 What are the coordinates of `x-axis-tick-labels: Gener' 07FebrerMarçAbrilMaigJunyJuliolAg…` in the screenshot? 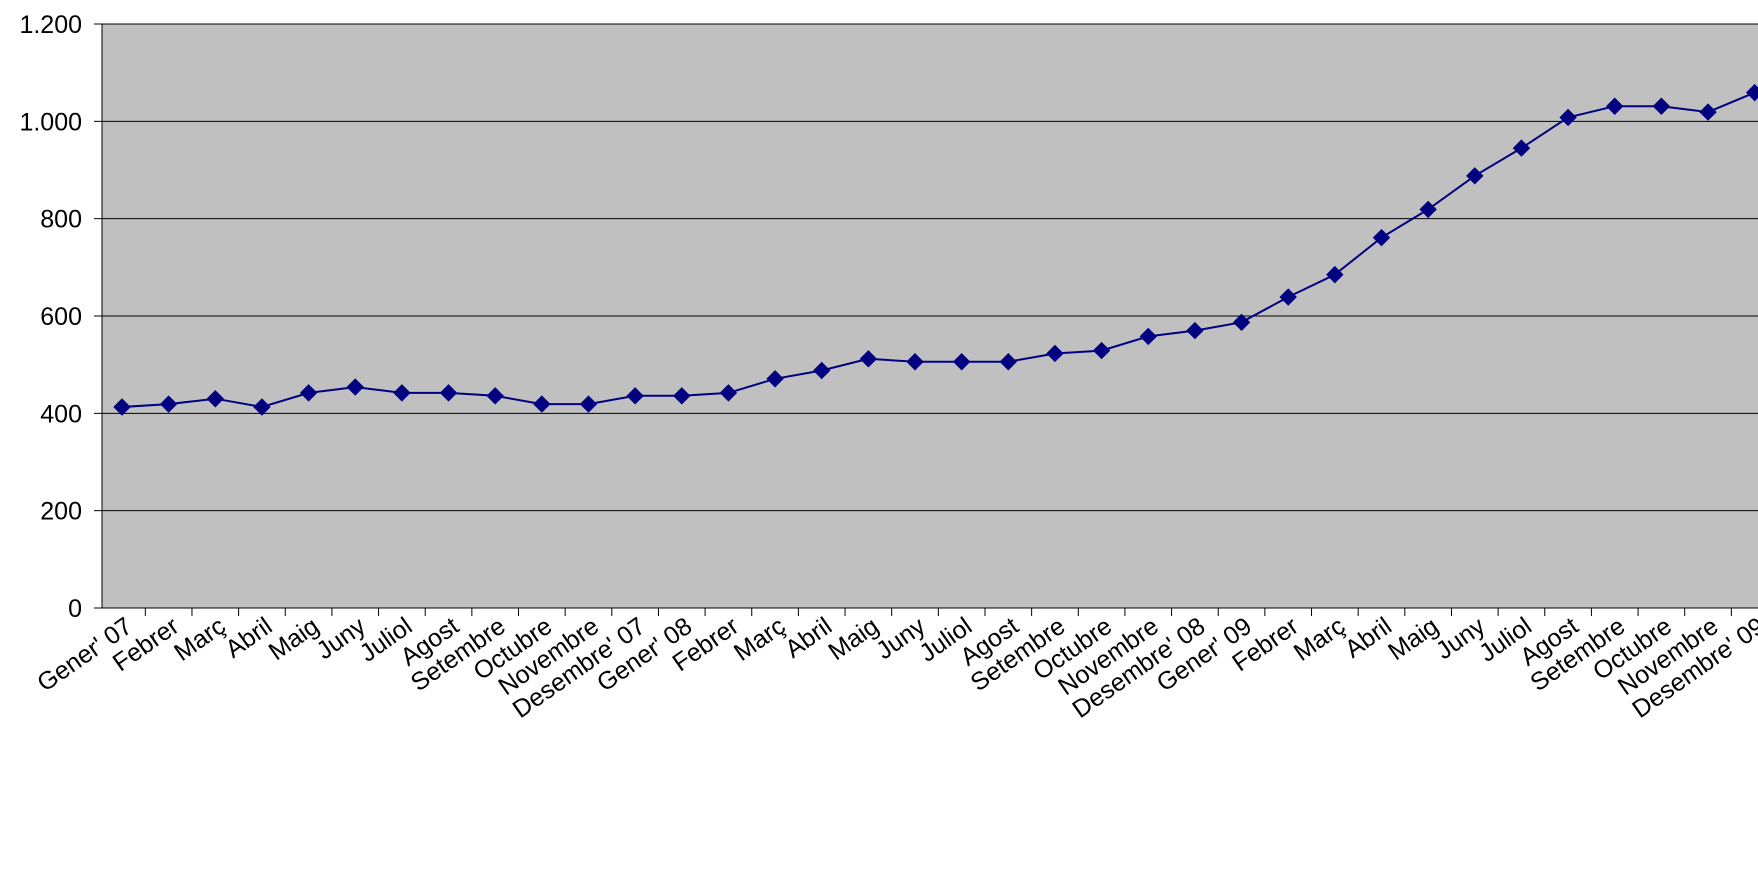 It's located at (895, 668).